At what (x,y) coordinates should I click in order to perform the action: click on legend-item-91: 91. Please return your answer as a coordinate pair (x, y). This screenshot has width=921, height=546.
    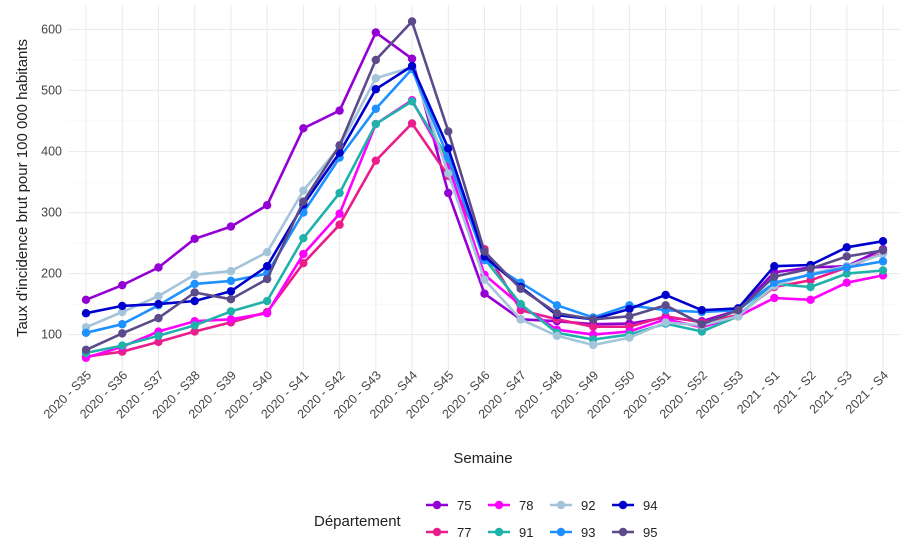
    Looking at the image, I should click on (510, 532).